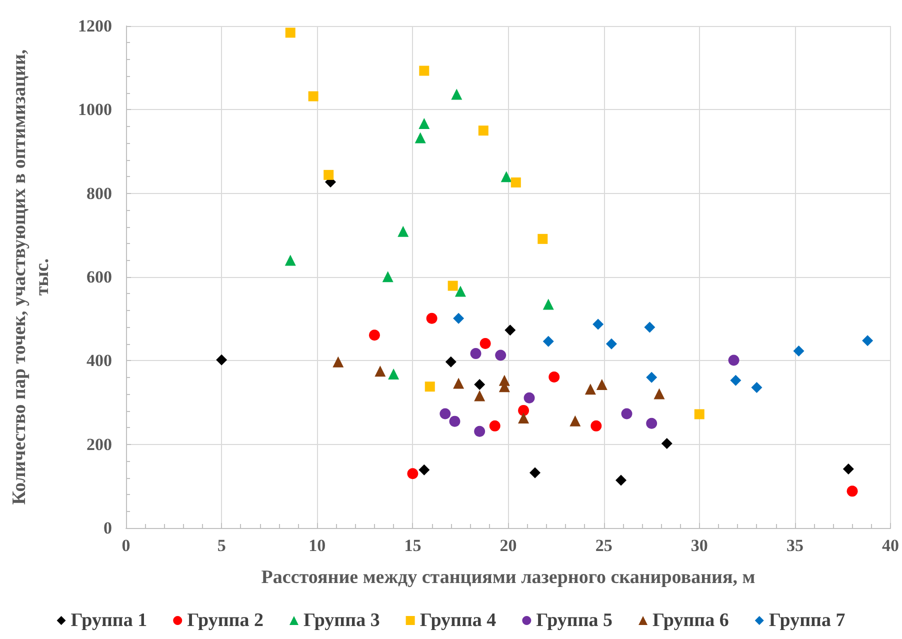 The width and height of the screenshot is (902, 639). I want to click on y-tick-label: 800, so click(99, 193).